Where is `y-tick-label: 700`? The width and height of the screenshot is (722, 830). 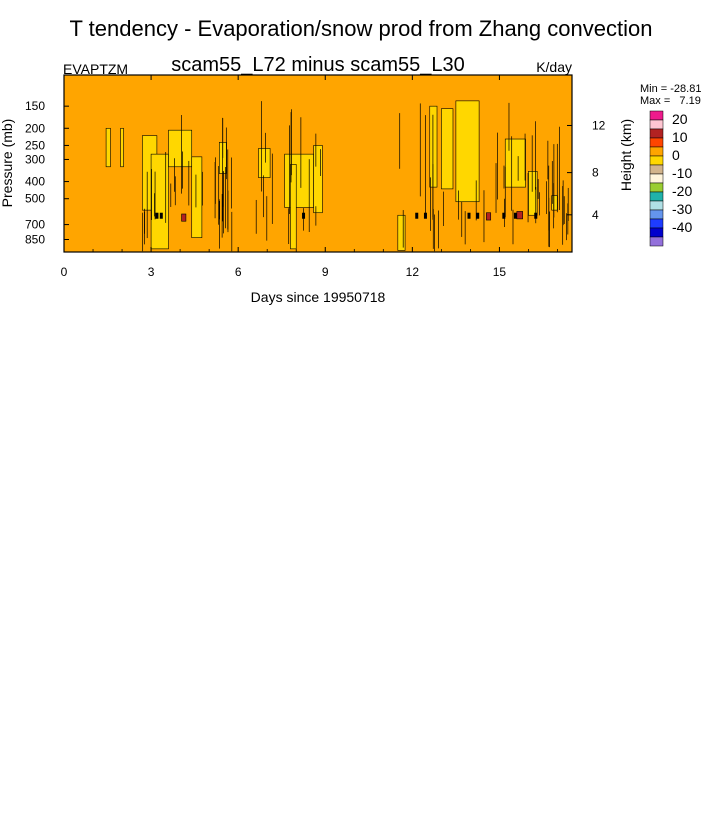
y-tick-label: 700 is located at coordinates (35, 225).